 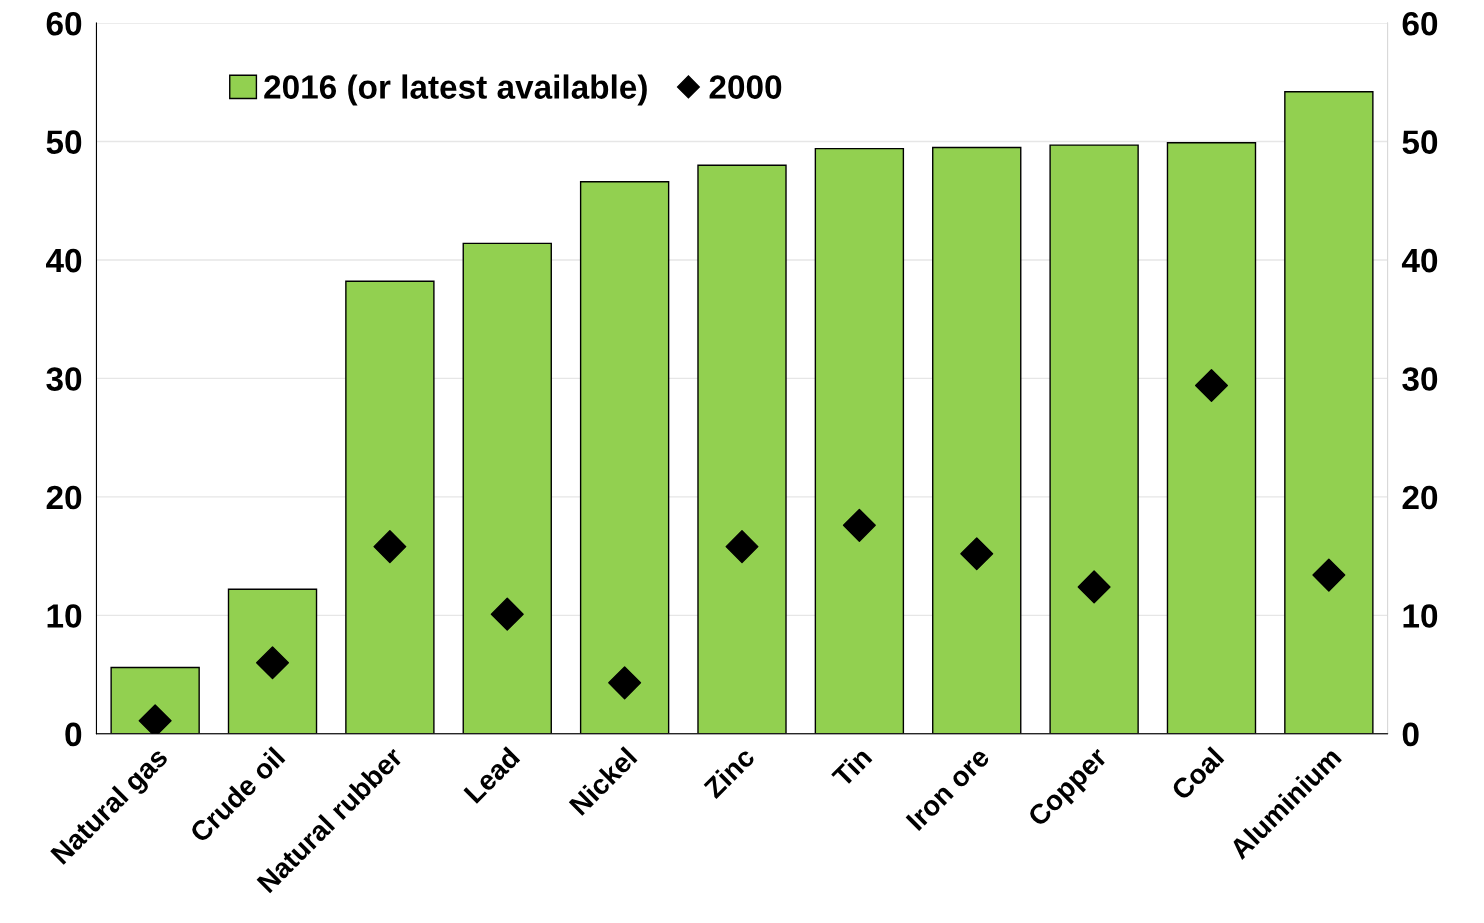 What do you see at coordinates (1420, 379) in the screenshot?
I see `y2-tick-label: 30` at bounding box center [1420, 379].